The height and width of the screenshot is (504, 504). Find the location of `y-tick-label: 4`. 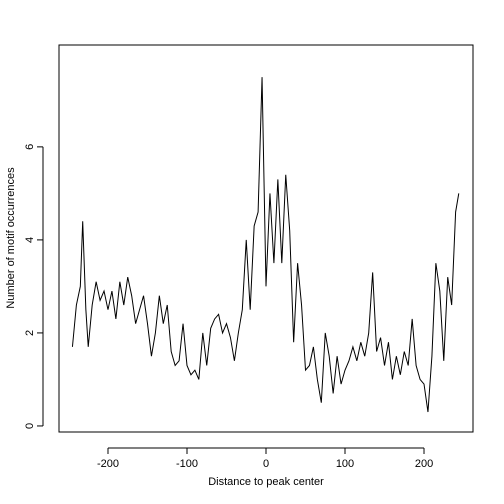

y-tick-label: 4 is located at coordinates (30, 240).